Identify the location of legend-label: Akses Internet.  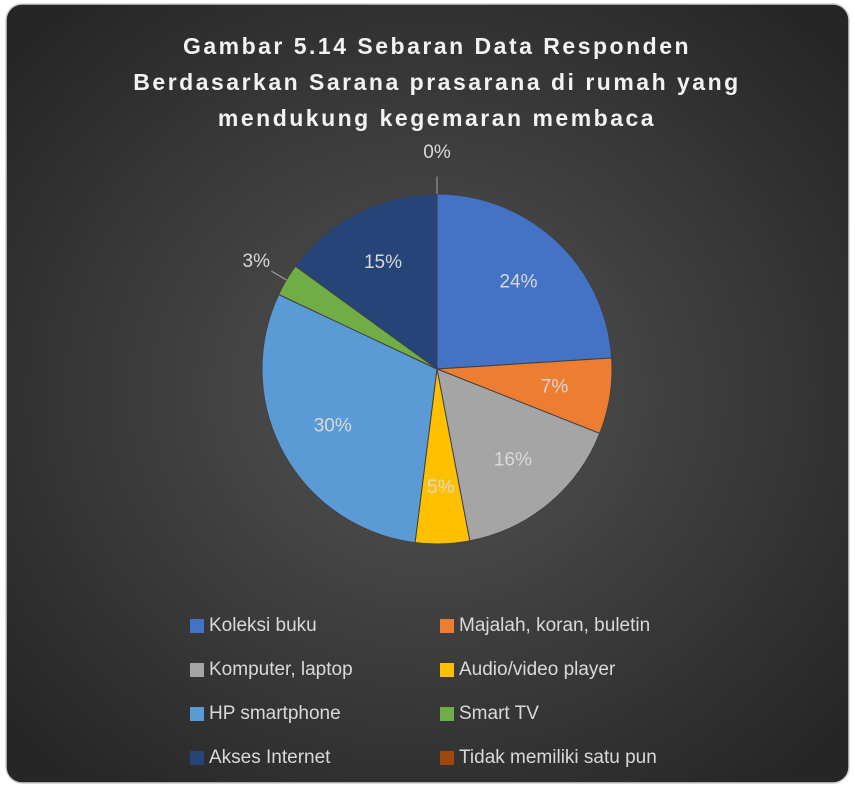
(270, 757).